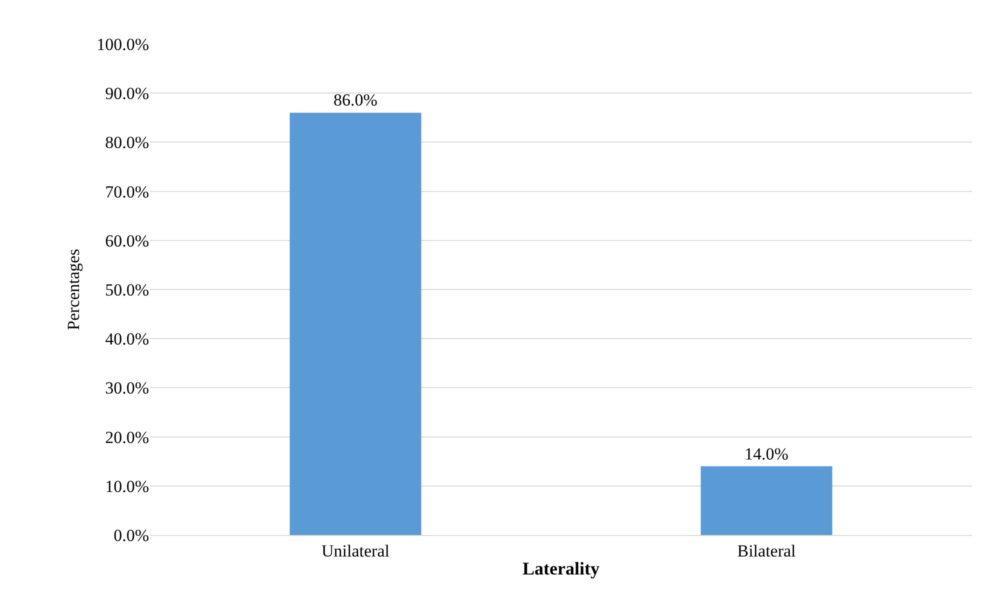  Describe the element at coordinates (127, 437) in the screenshot. I see `y-tick-label: 20.0%` at that location.